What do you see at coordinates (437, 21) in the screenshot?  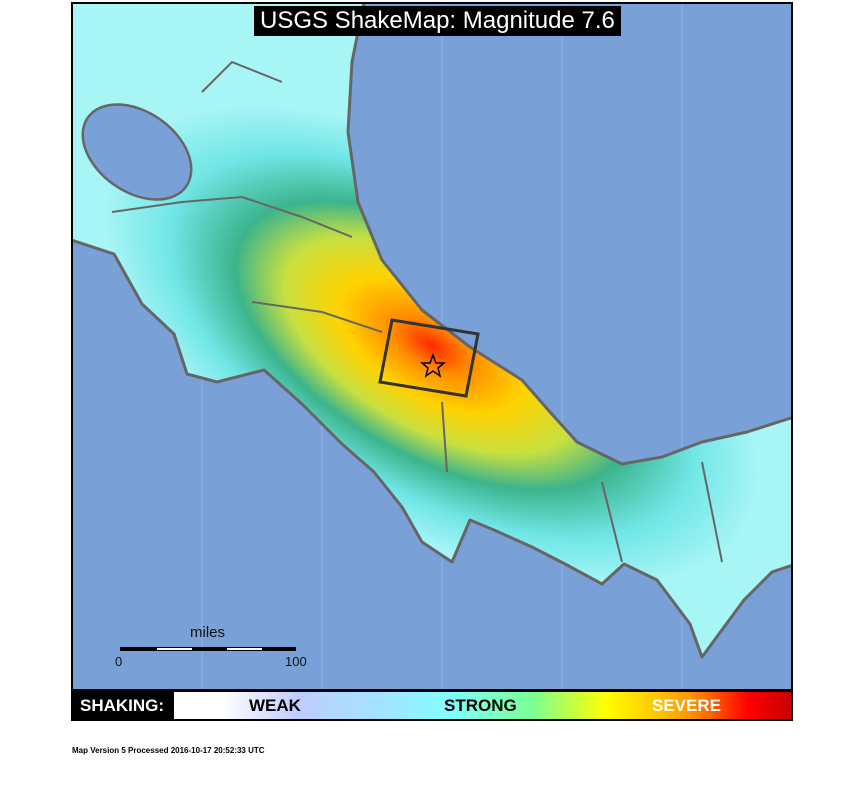 I see `map-title: USGS ShakeMap: Magnitude 7.6` at bounding box center [437, 21].